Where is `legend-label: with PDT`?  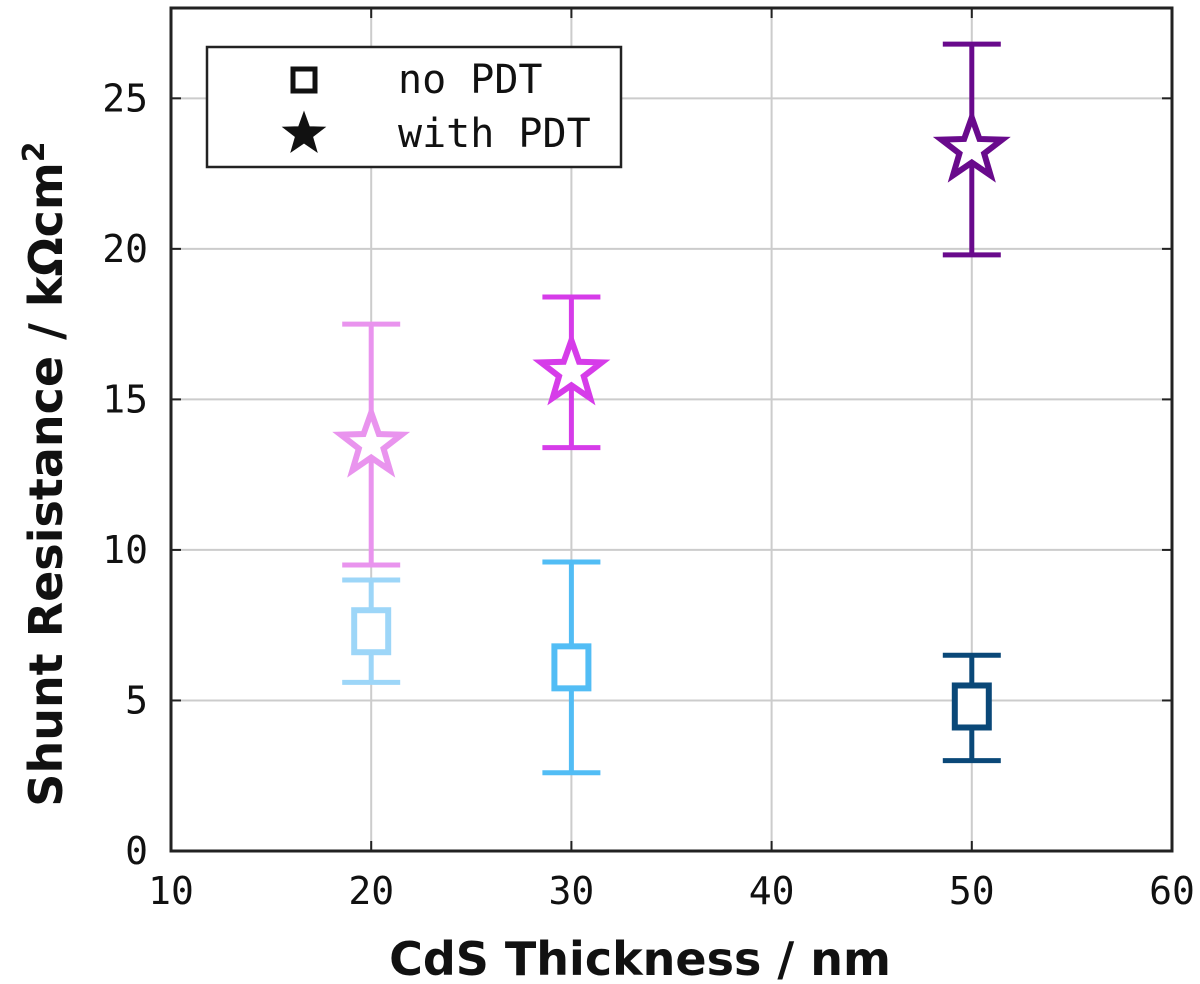 legend-label: with PDT is located at coordinates (494, 134).